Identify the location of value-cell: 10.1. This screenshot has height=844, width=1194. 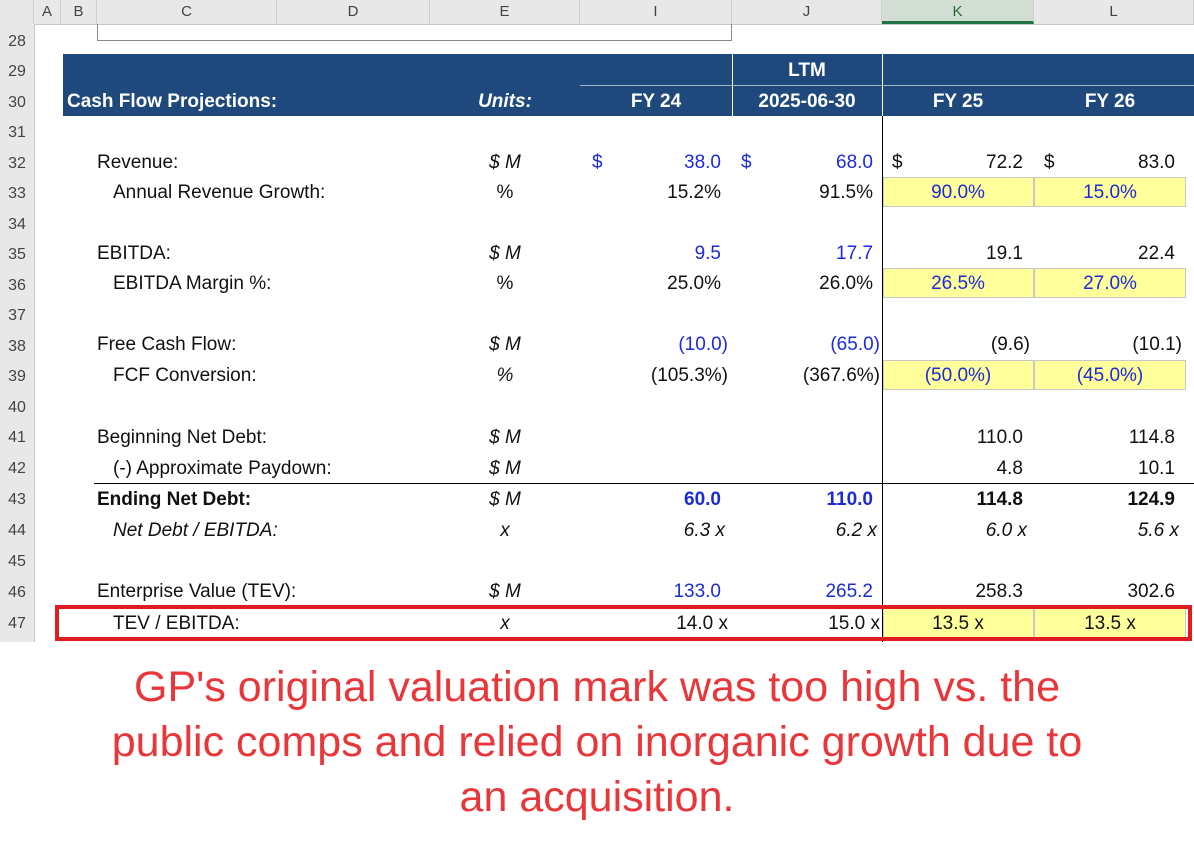
(1156, 468).